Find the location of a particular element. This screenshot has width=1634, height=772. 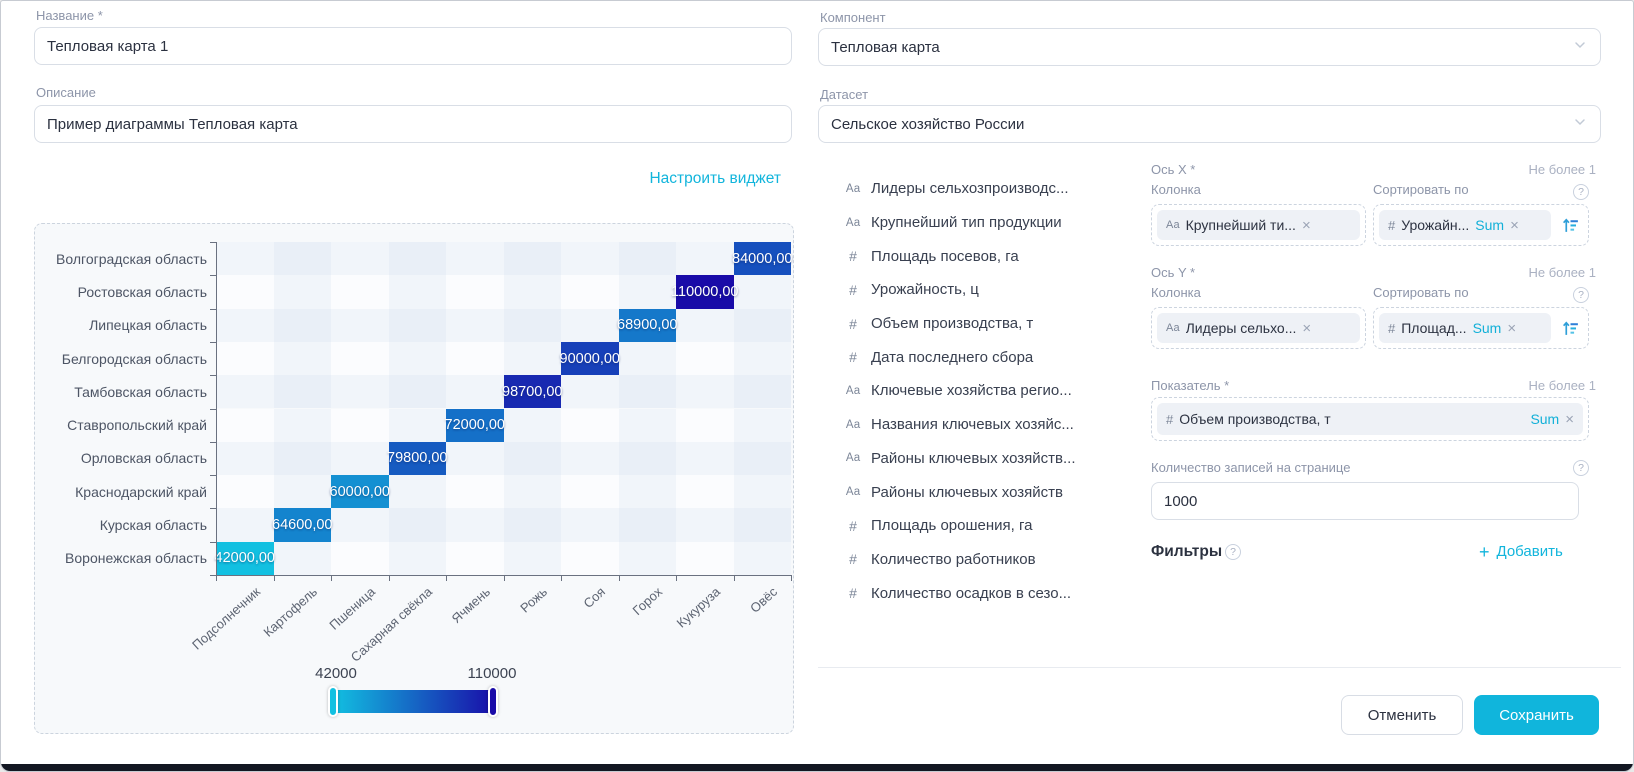

heatmap-cell: 60000,00 is located at coordinates (360, 492).